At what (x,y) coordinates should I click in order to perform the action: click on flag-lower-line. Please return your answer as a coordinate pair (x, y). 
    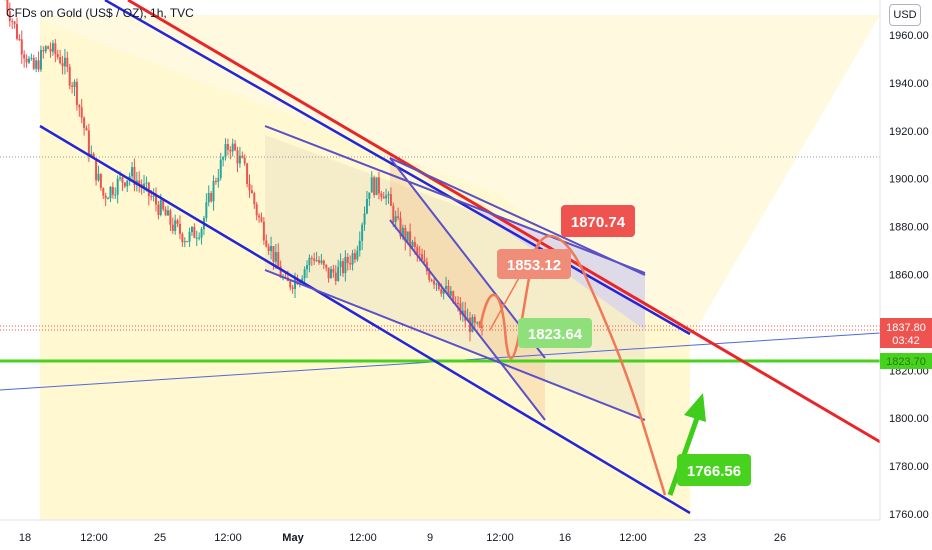
    Looking at the image, I should click on (455, 345).